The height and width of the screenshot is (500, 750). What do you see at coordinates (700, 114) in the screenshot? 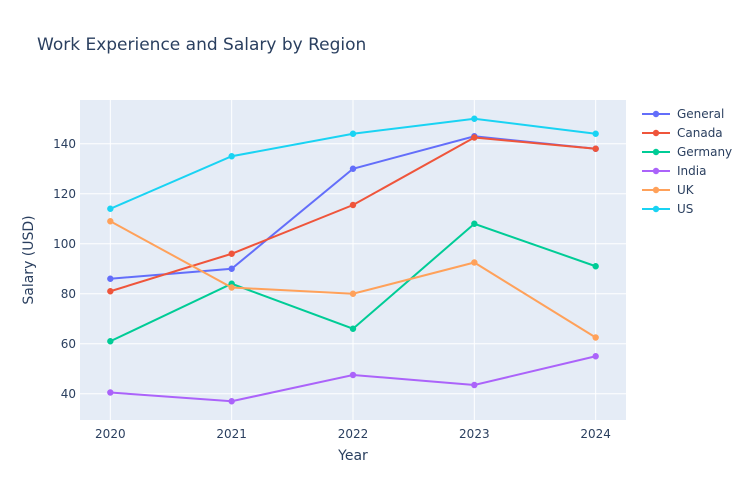
I see `legend-label: General` at bounding box center [700, 114].